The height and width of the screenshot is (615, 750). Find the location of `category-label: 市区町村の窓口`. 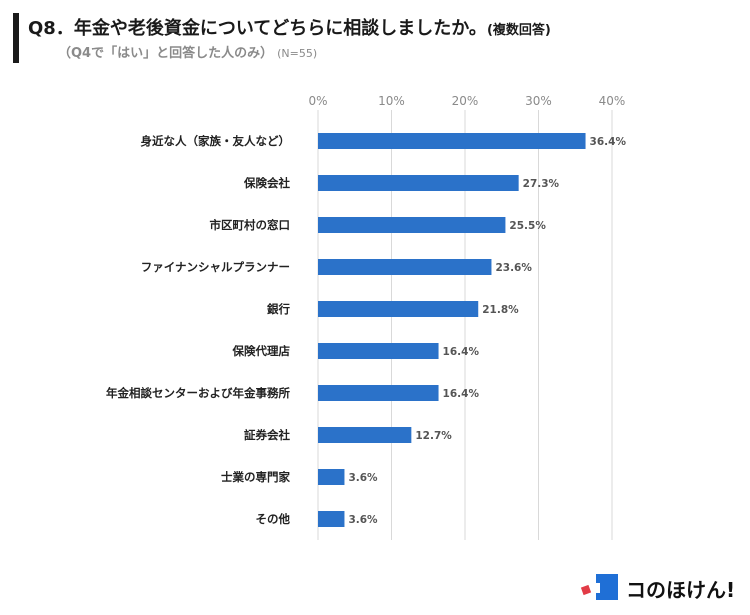

category-label: 市区町村の窓口 is located at coordinates (250, 225).